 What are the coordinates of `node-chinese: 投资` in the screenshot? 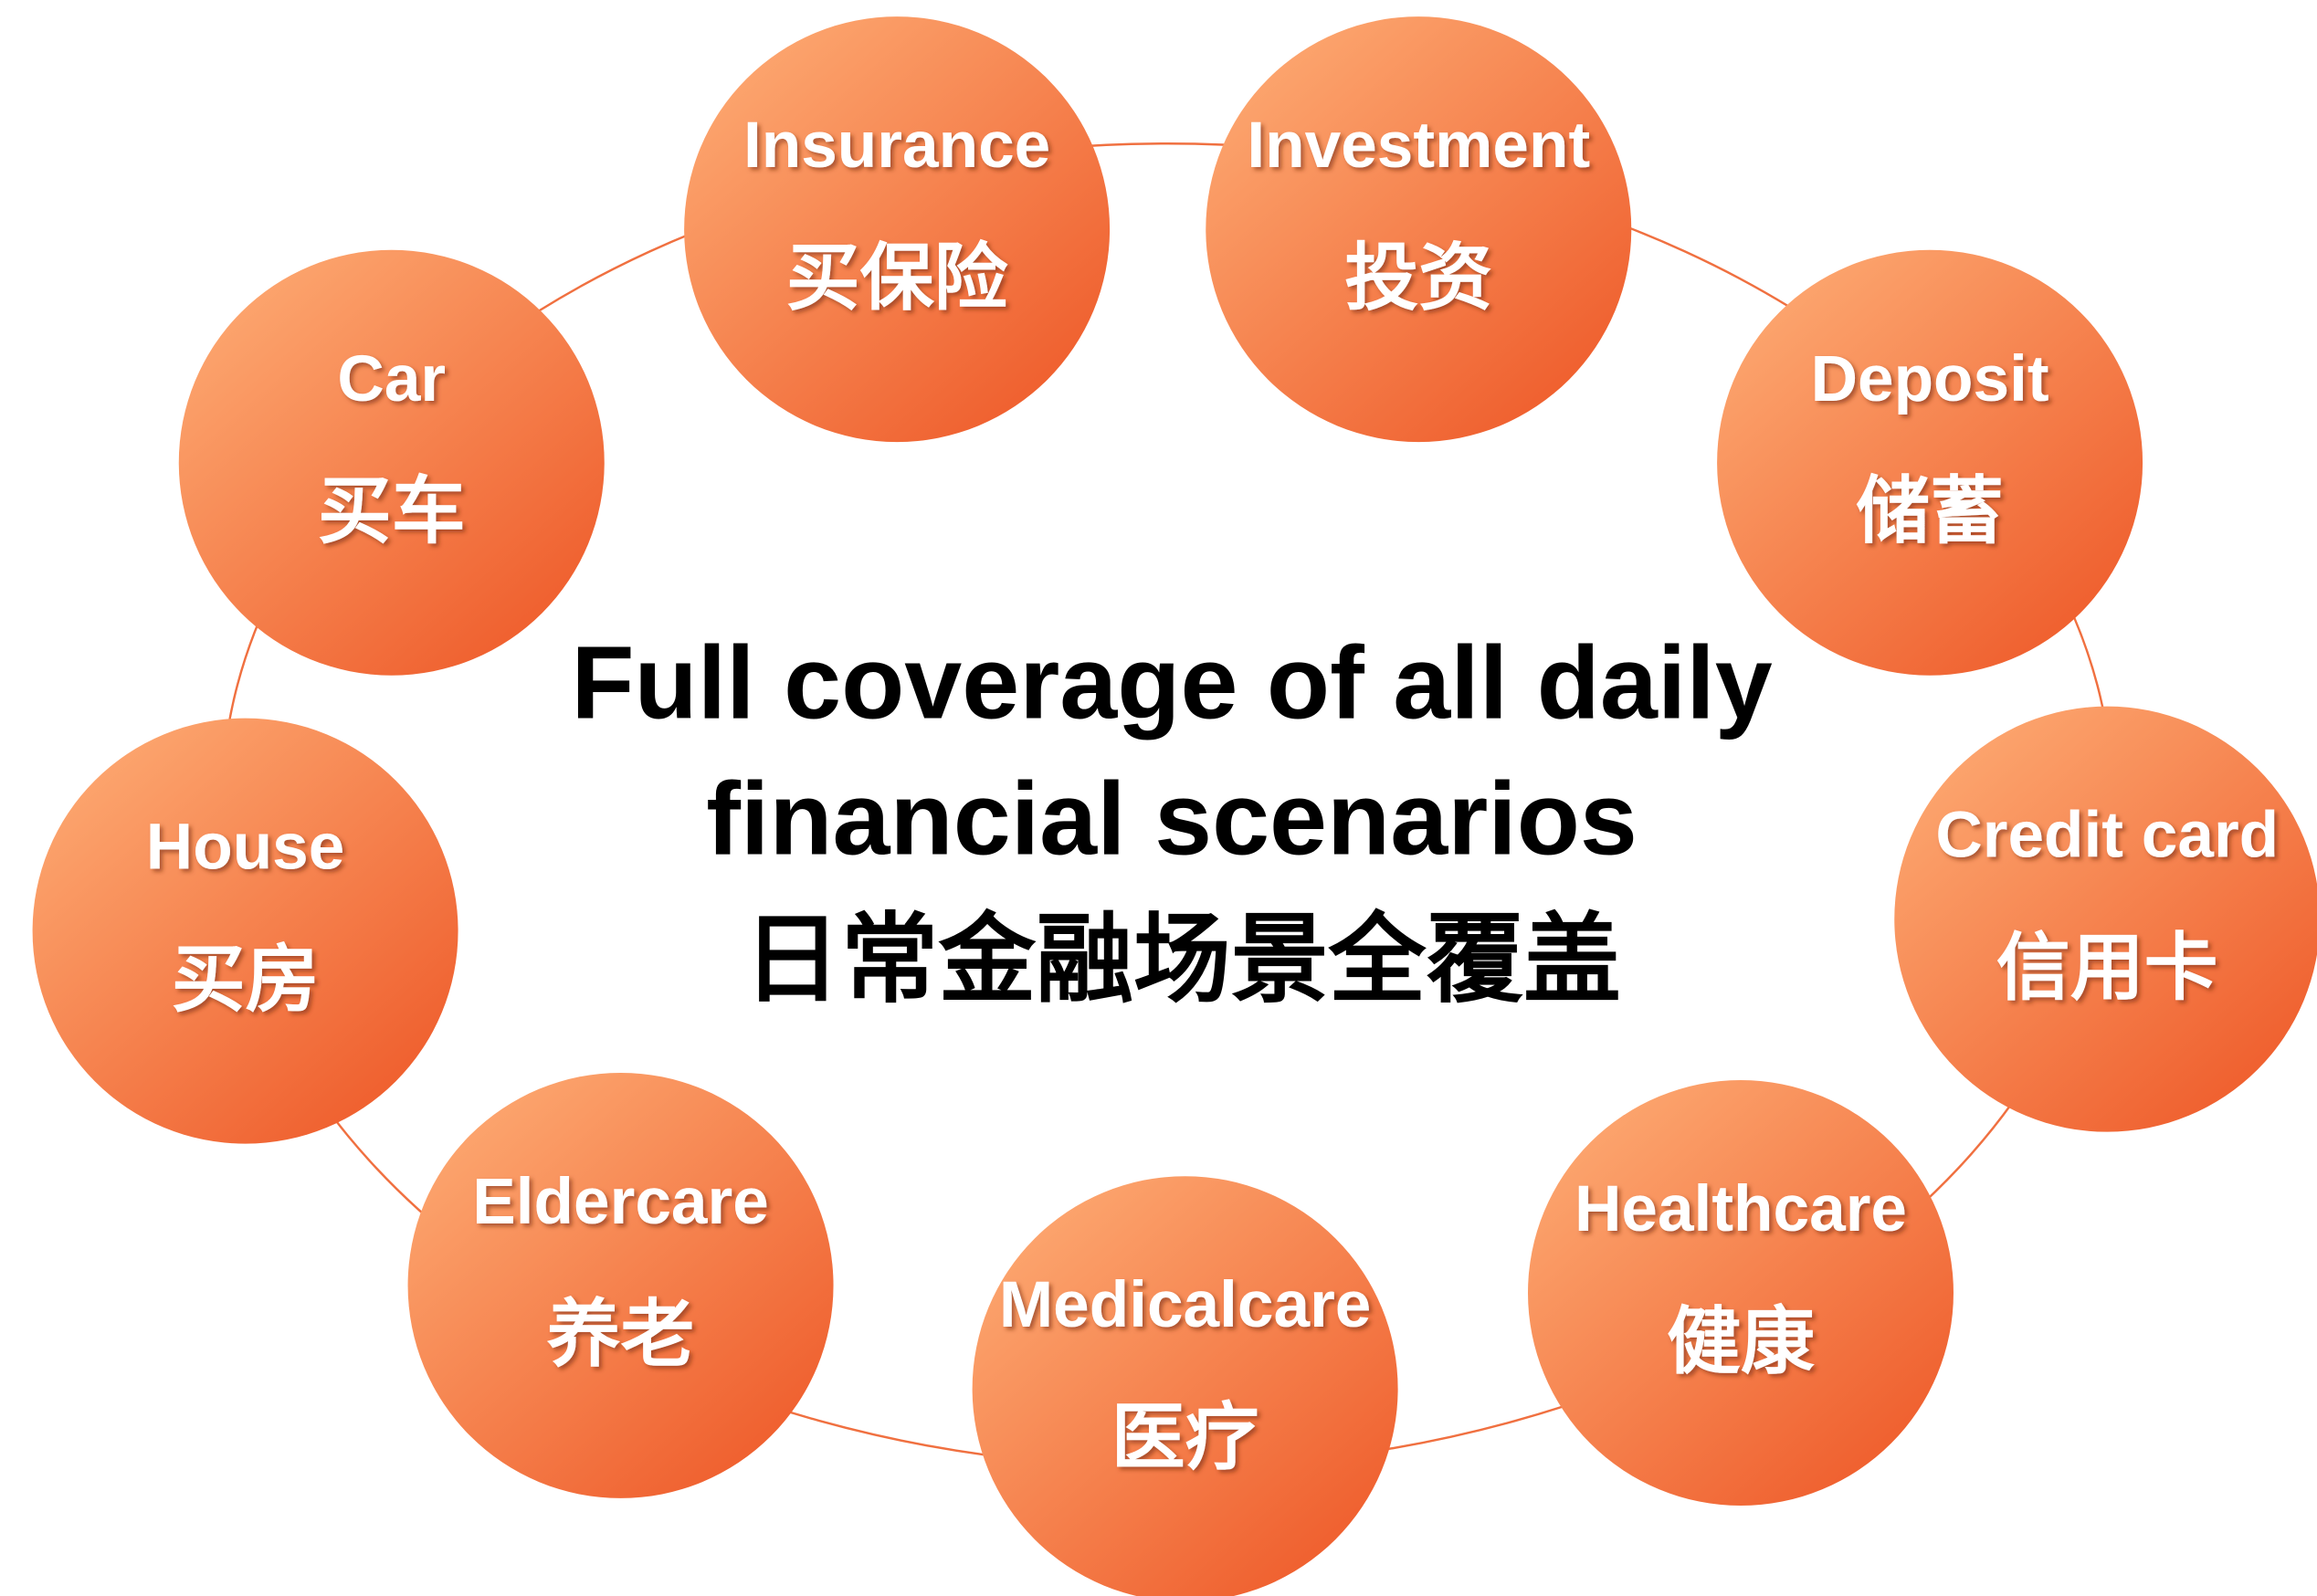 It's located at (1418, 278).